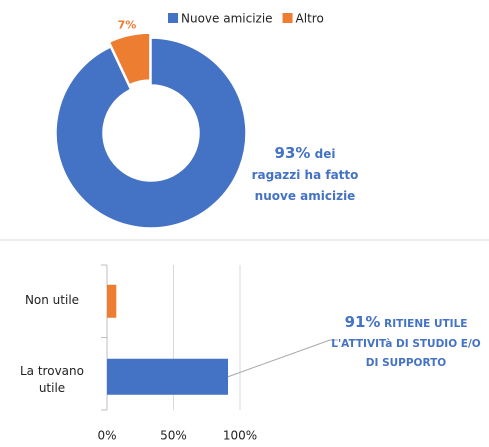 The width and height of the screenshot is (489, 447). I want to click on x-tick-label: 0%, so click(106, 436).